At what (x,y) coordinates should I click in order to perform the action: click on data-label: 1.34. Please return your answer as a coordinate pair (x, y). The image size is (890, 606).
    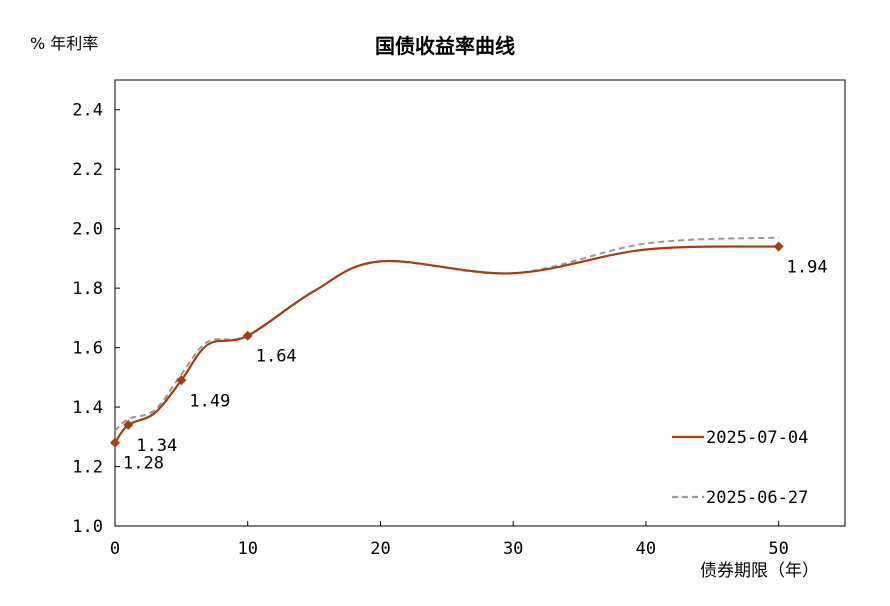
    Looking at the image, I should click on (156, 446).